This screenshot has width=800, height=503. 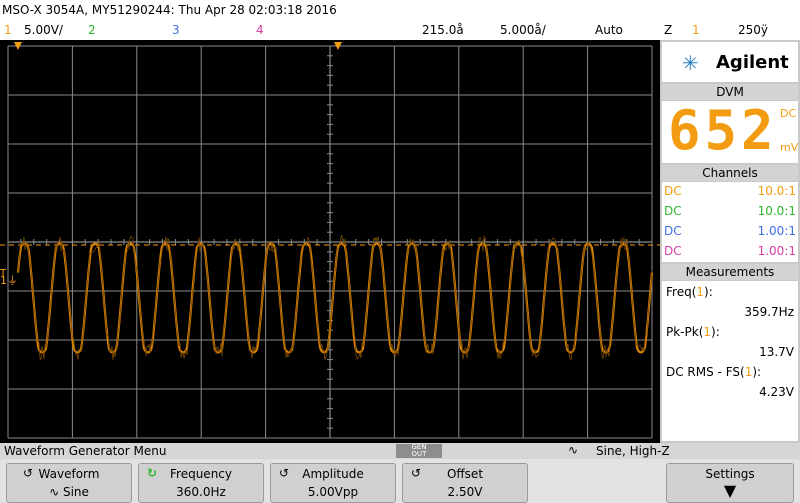 What do you see at coordinates (730, 92) in the screenshot?
I see `dvm-header: DVM` at bounding box center [730, 92].